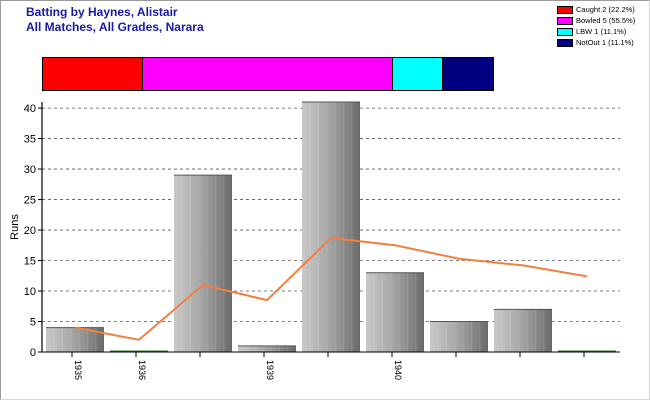 This screenshot has height=400, width=650. Describe the element at coordinates (565, 21) in the screenshot. I see `legend-swatch-bowled` at that location.